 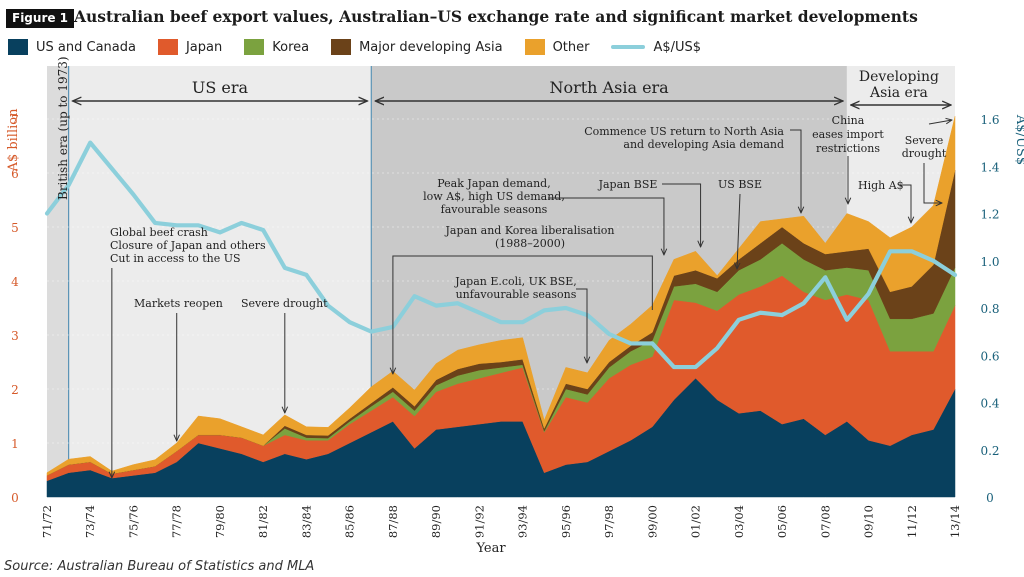 I want to click on xtick: 87/88, so click(x=393, y=521).